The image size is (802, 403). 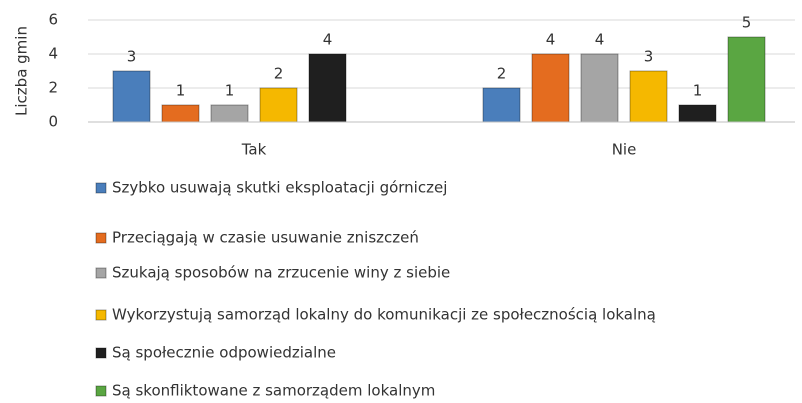 I want to click on legend-label: Są społecznie odpowiedzialne, so click(x=224, y=353).